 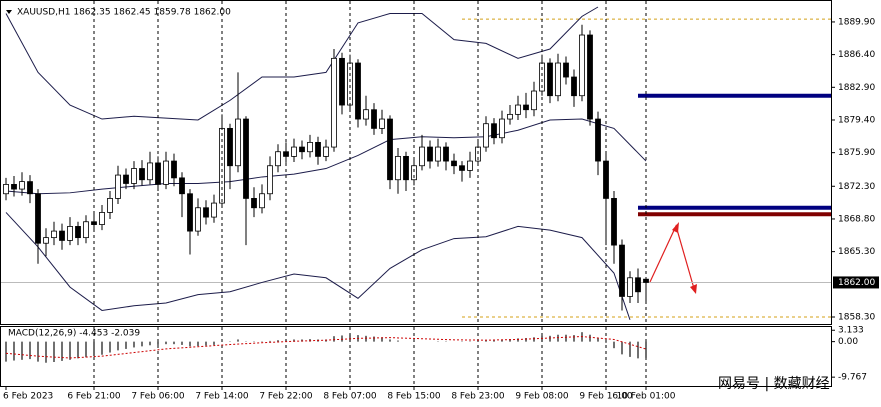 I want to click on arrow, so click(x=673, y=258).